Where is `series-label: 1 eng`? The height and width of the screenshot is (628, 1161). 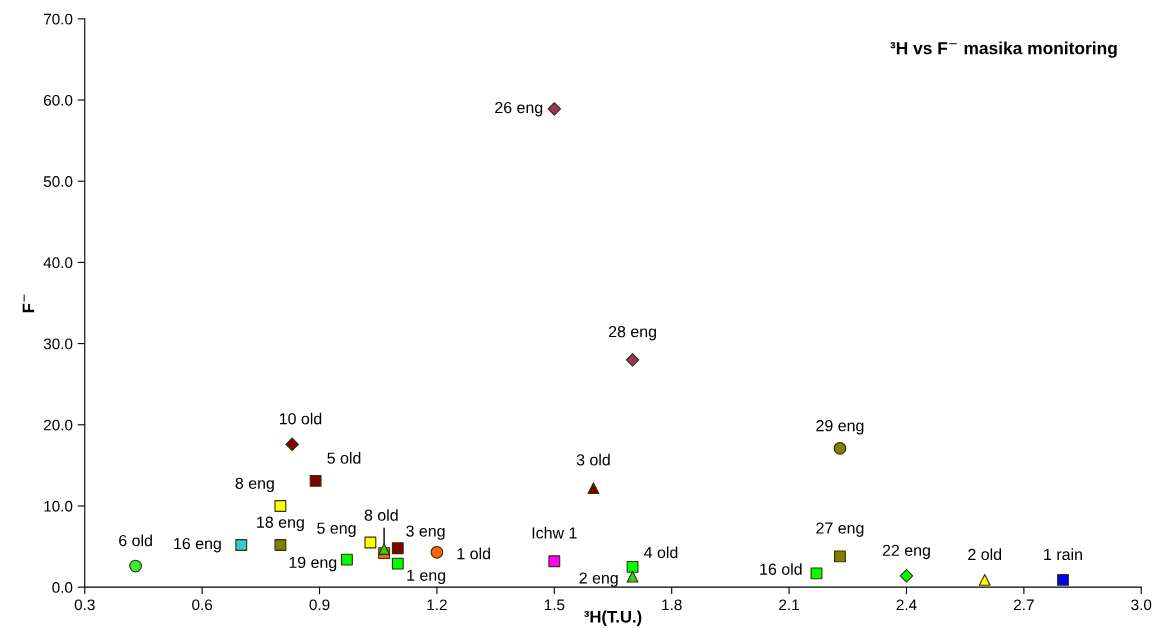
series-label: 1 eng is located at coordinates (426, 577).